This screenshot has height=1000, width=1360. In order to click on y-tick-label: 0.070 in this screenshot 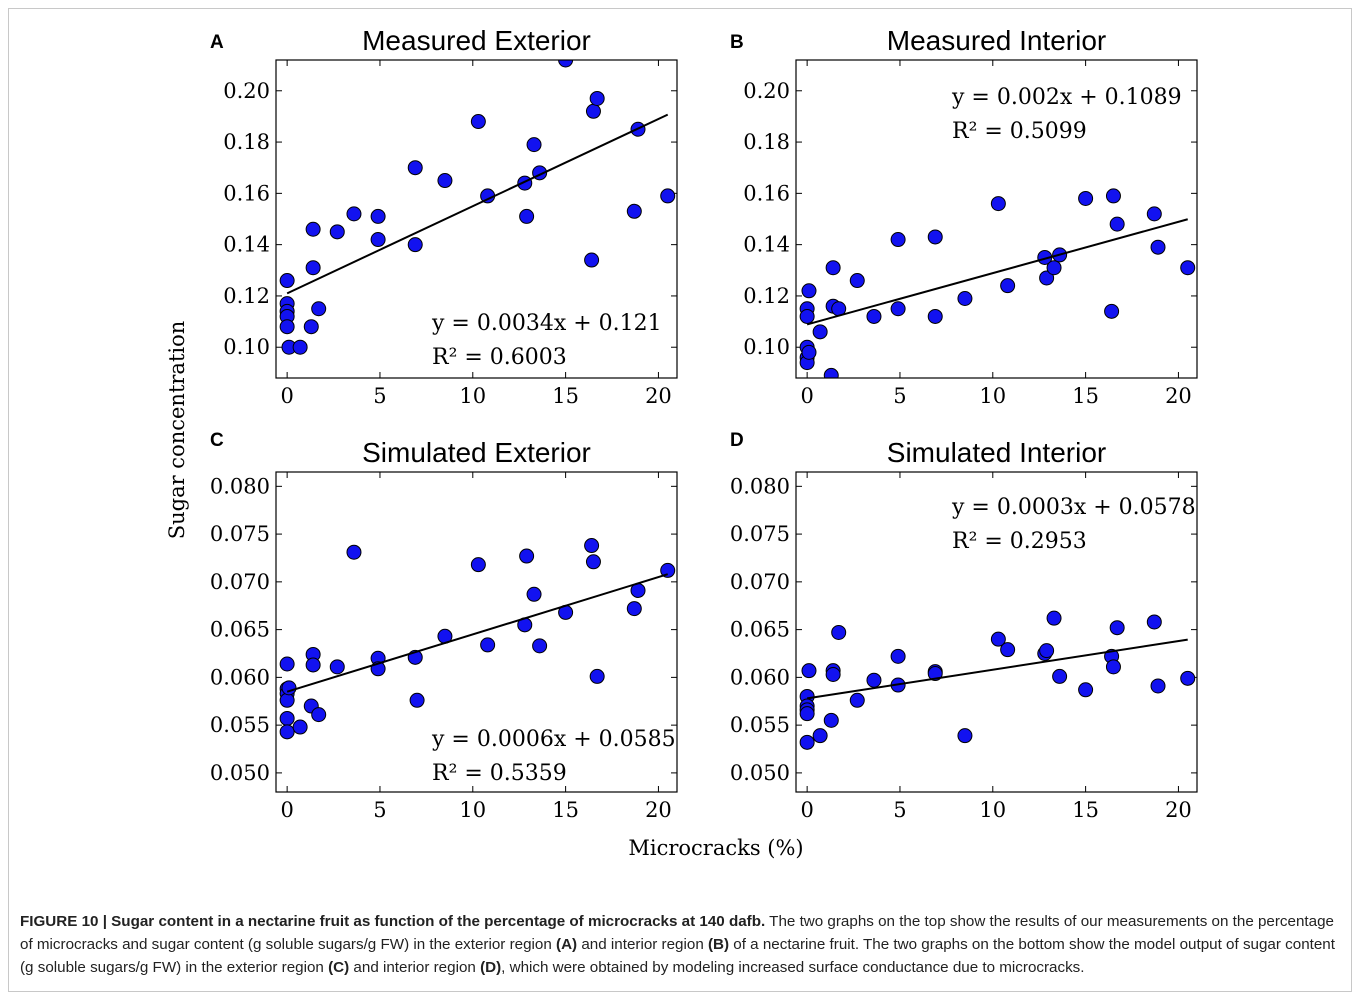, I will do `click(760, 582)`.